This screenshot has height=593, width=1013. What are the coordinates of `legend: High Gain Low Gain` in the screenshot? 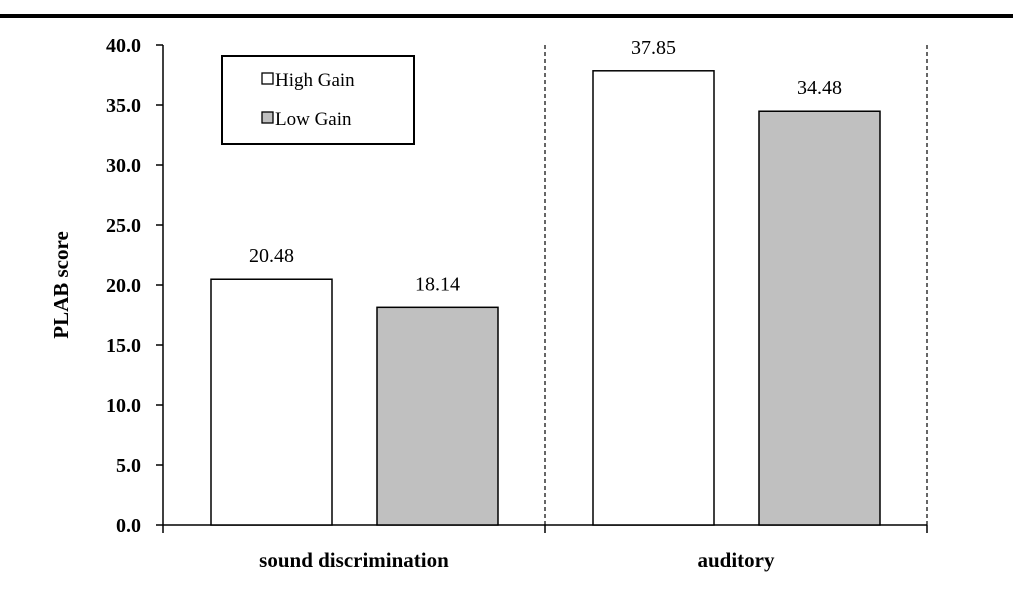 It's located at (318, 100).